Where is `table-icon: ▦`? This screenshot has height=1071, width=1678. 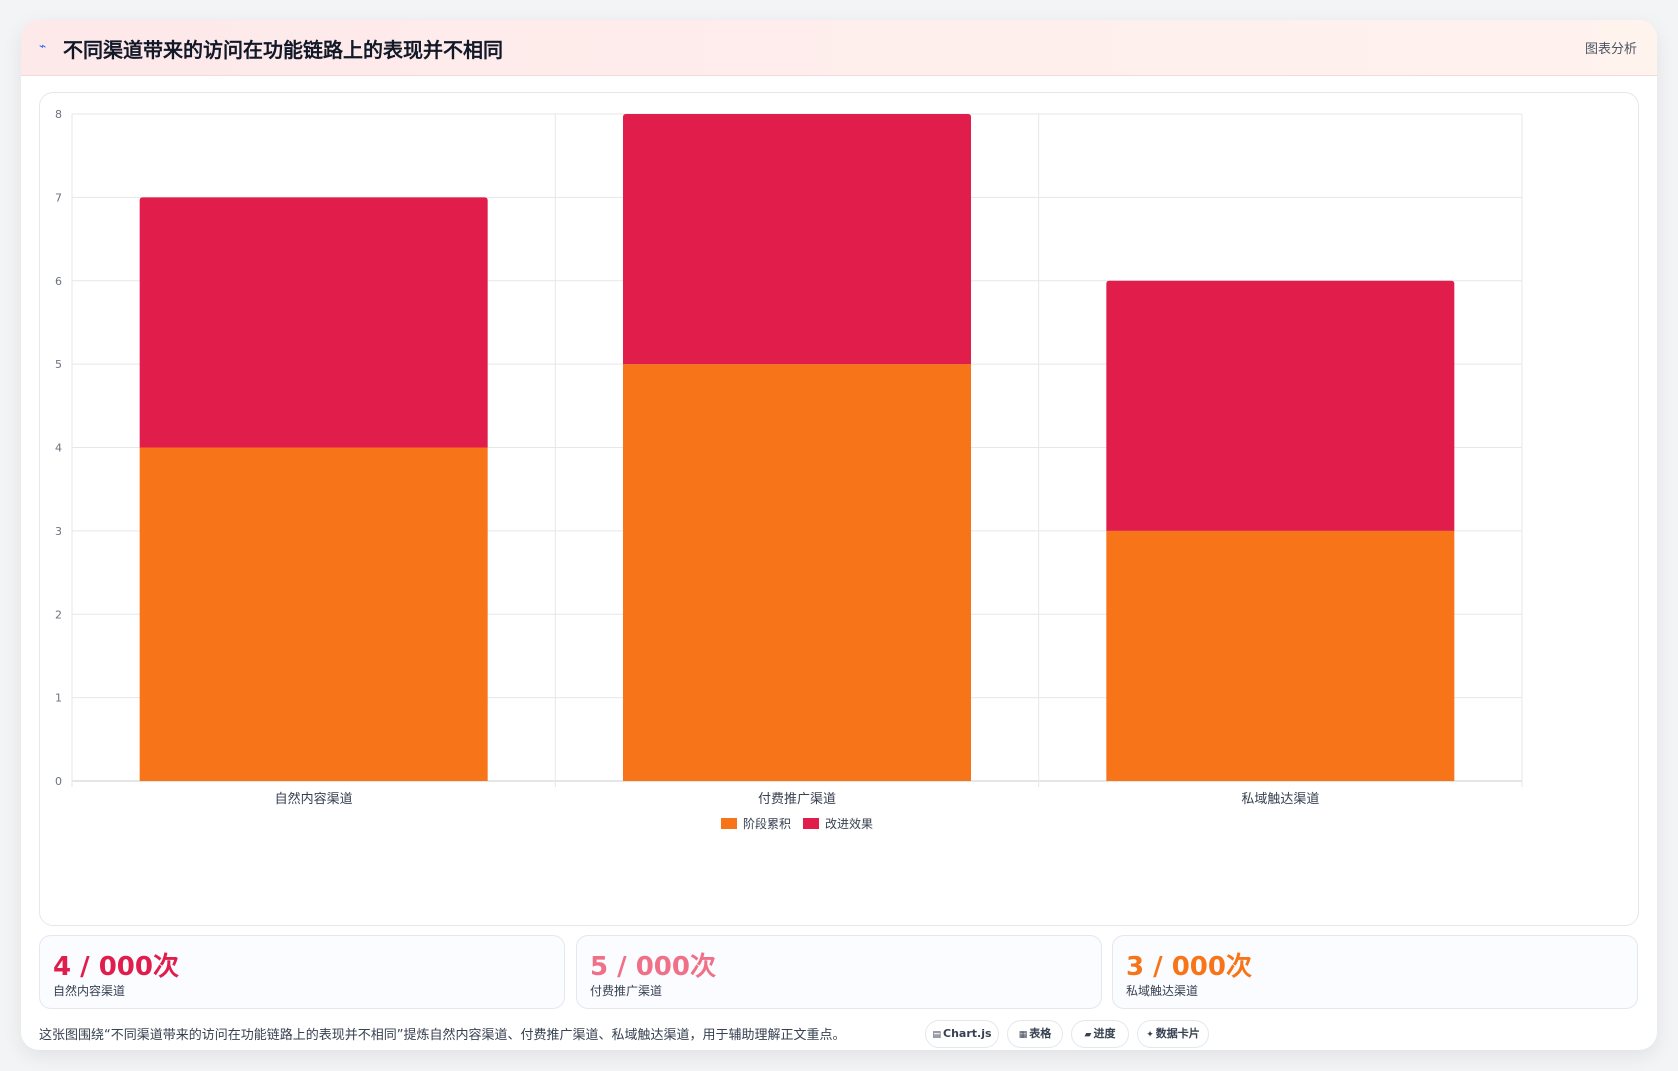
table-icon: ▦ is located at coordinates (1023, 1035).